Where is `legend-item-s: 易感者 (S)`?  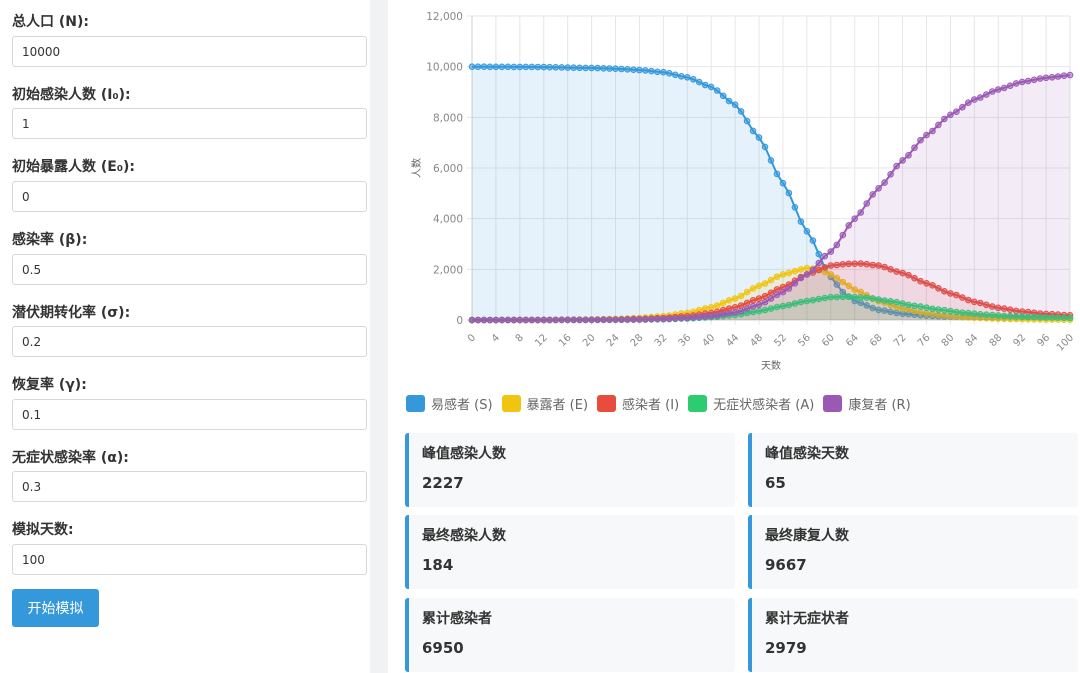
legend-item-s: 易感者 (S) is located at coordinates (449, 403).